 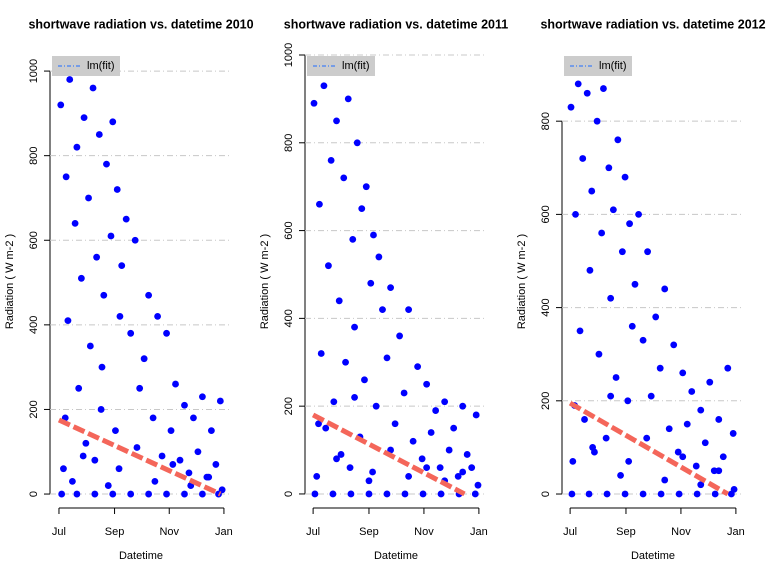 What do you see at coordinates (546, 121) in the screenshot?
I see `y-tick-label: 800` at bounding box center [546, 121].